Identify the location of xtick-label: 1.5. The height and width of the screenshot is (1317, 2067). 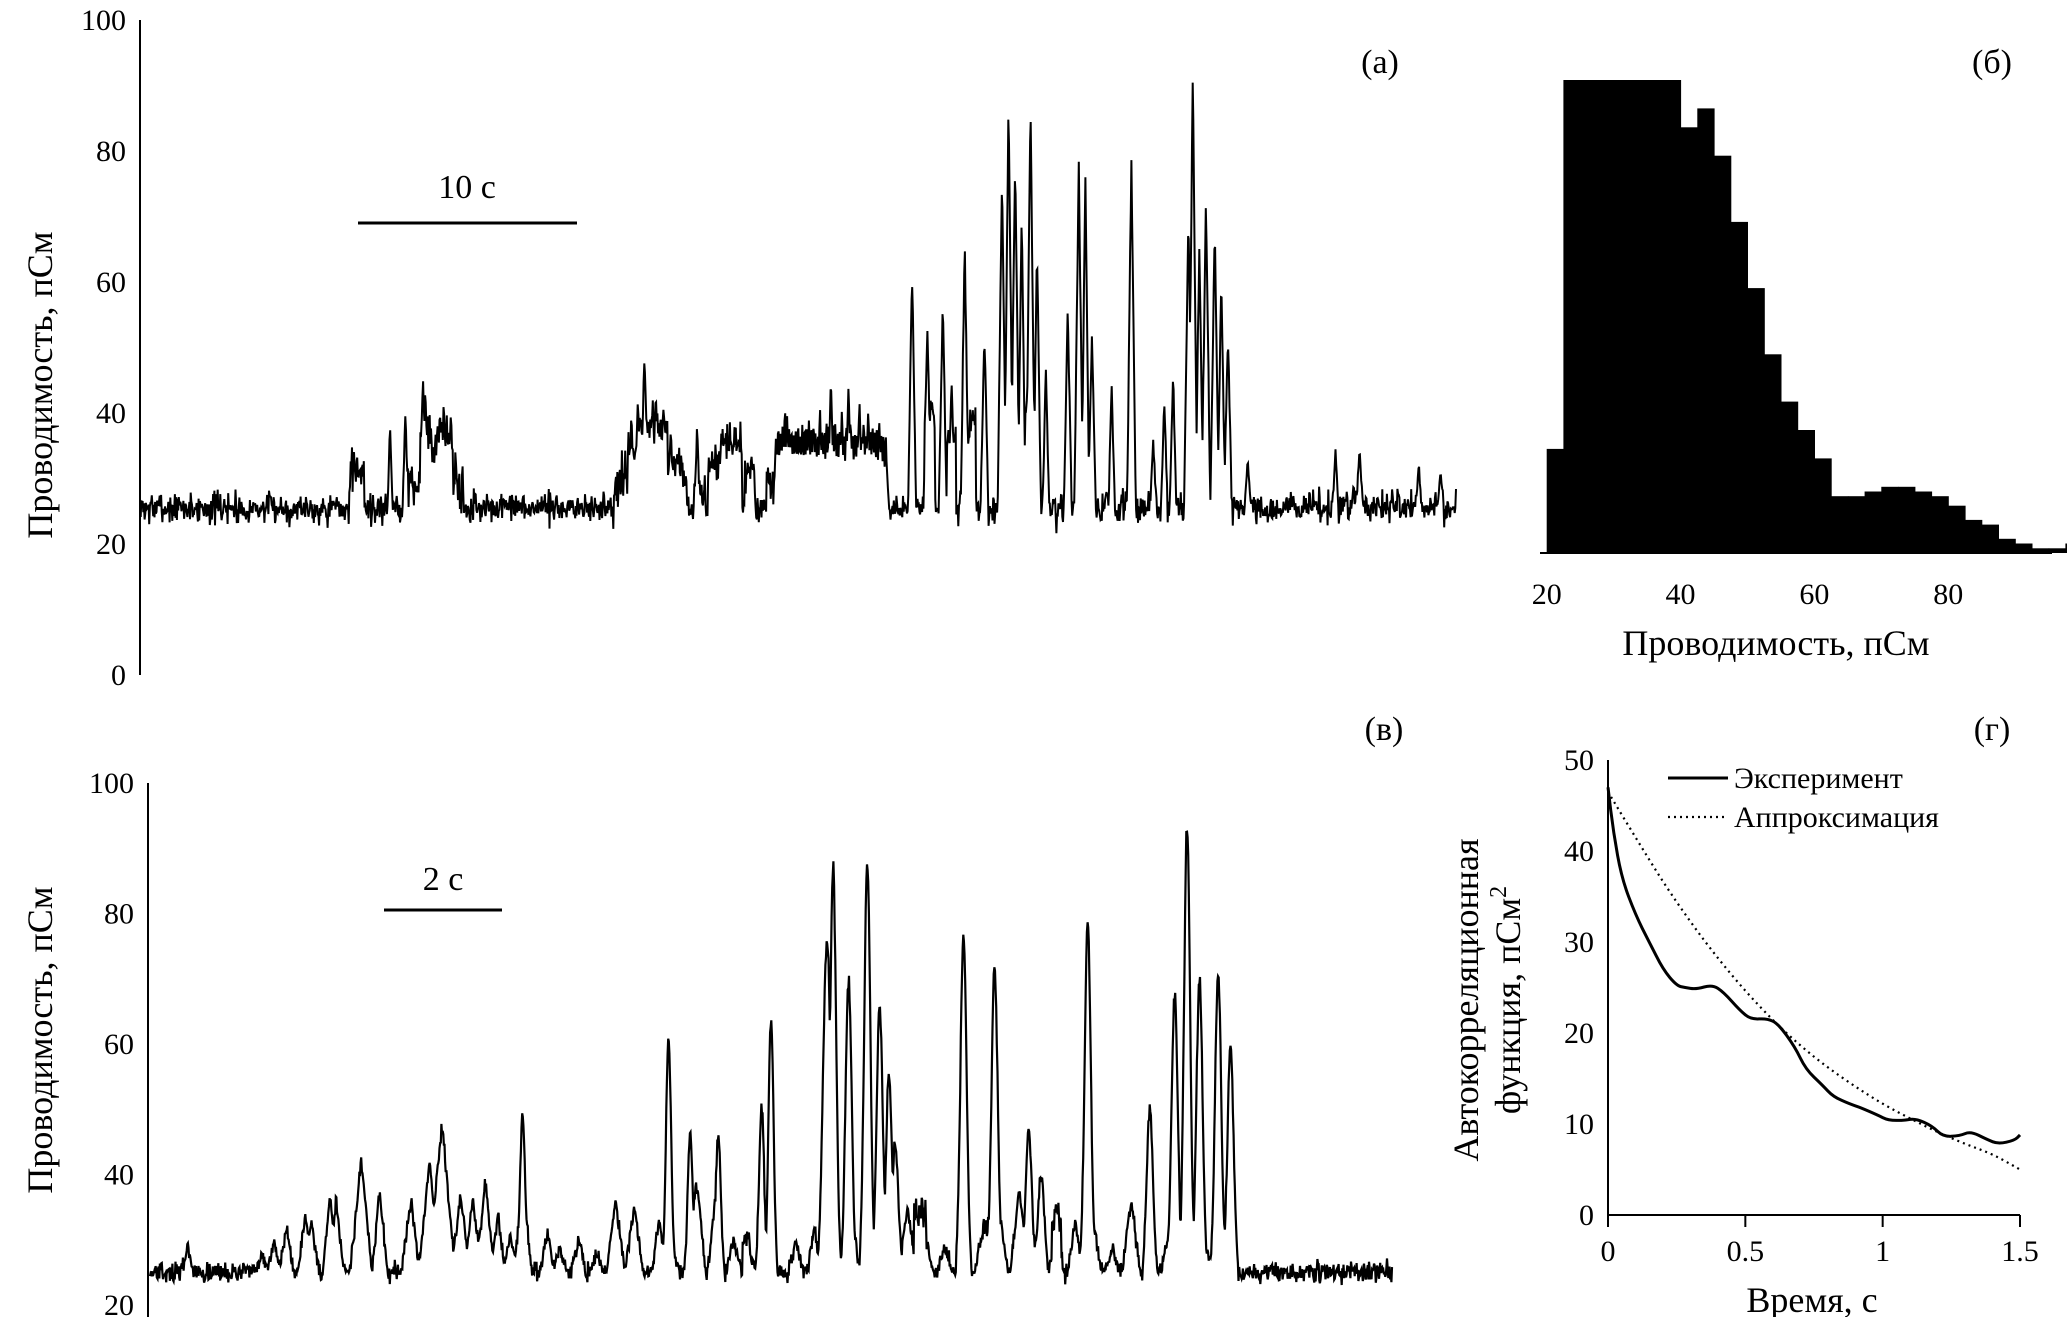
(2020, 1251).